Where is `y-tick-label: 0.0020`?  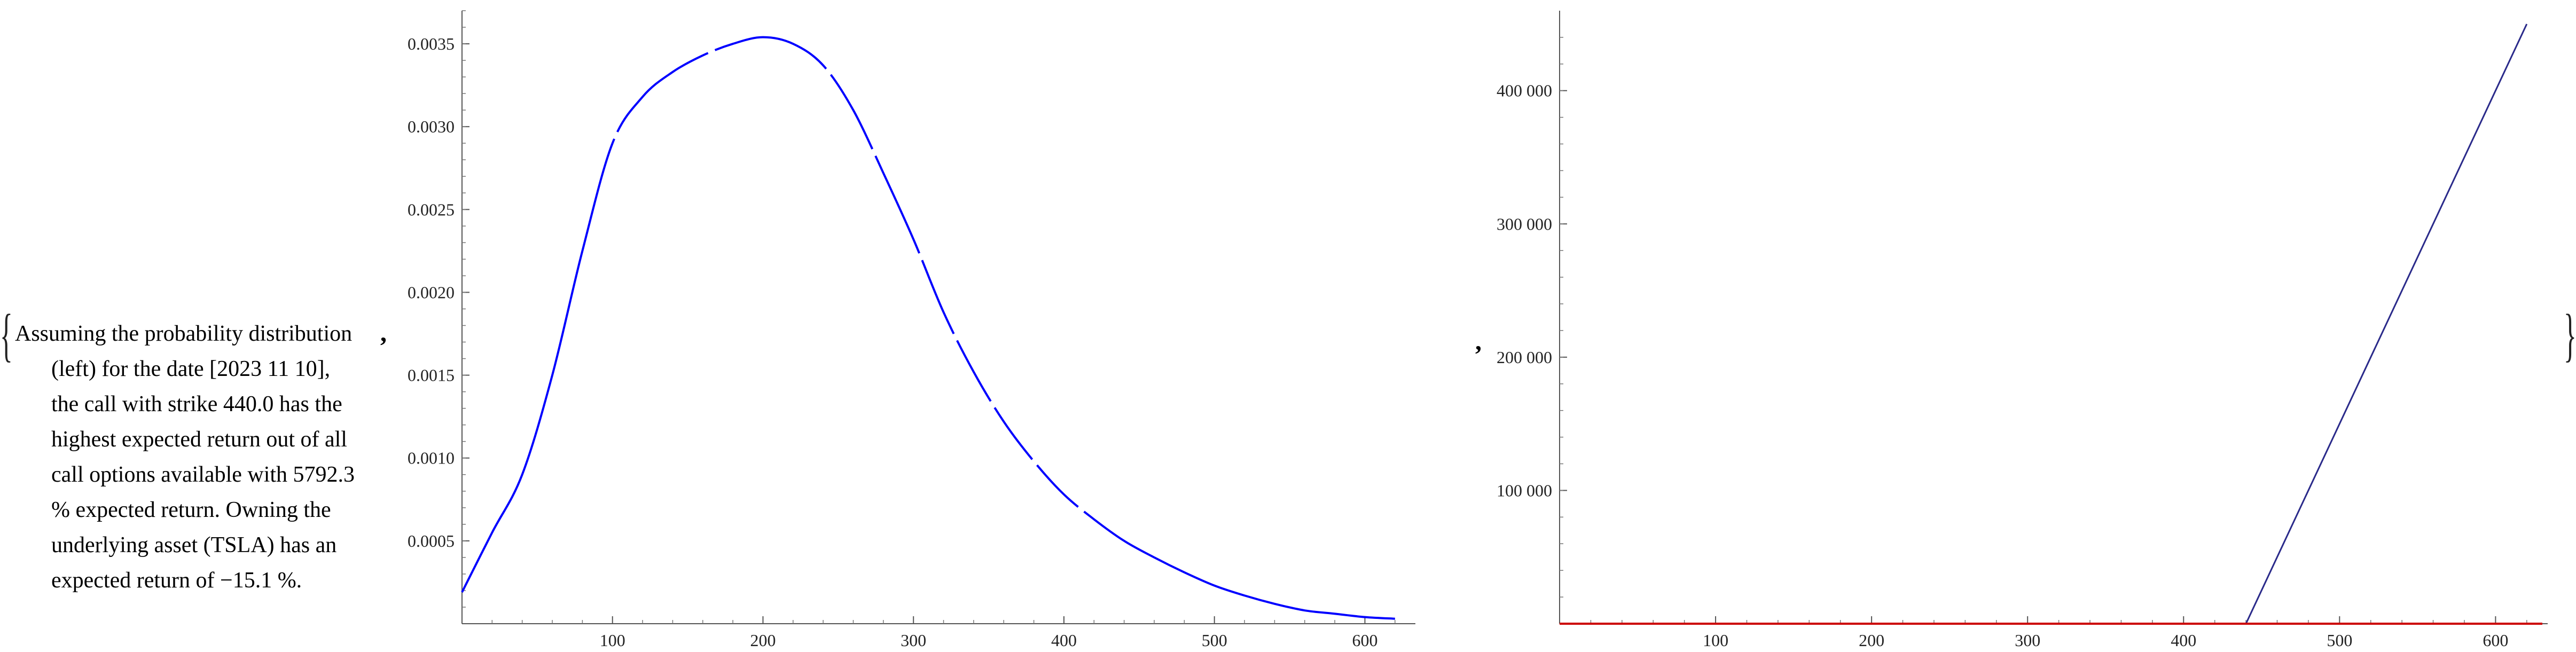 y-tick-label: 0.0020 is located at coordinates (431, 292).